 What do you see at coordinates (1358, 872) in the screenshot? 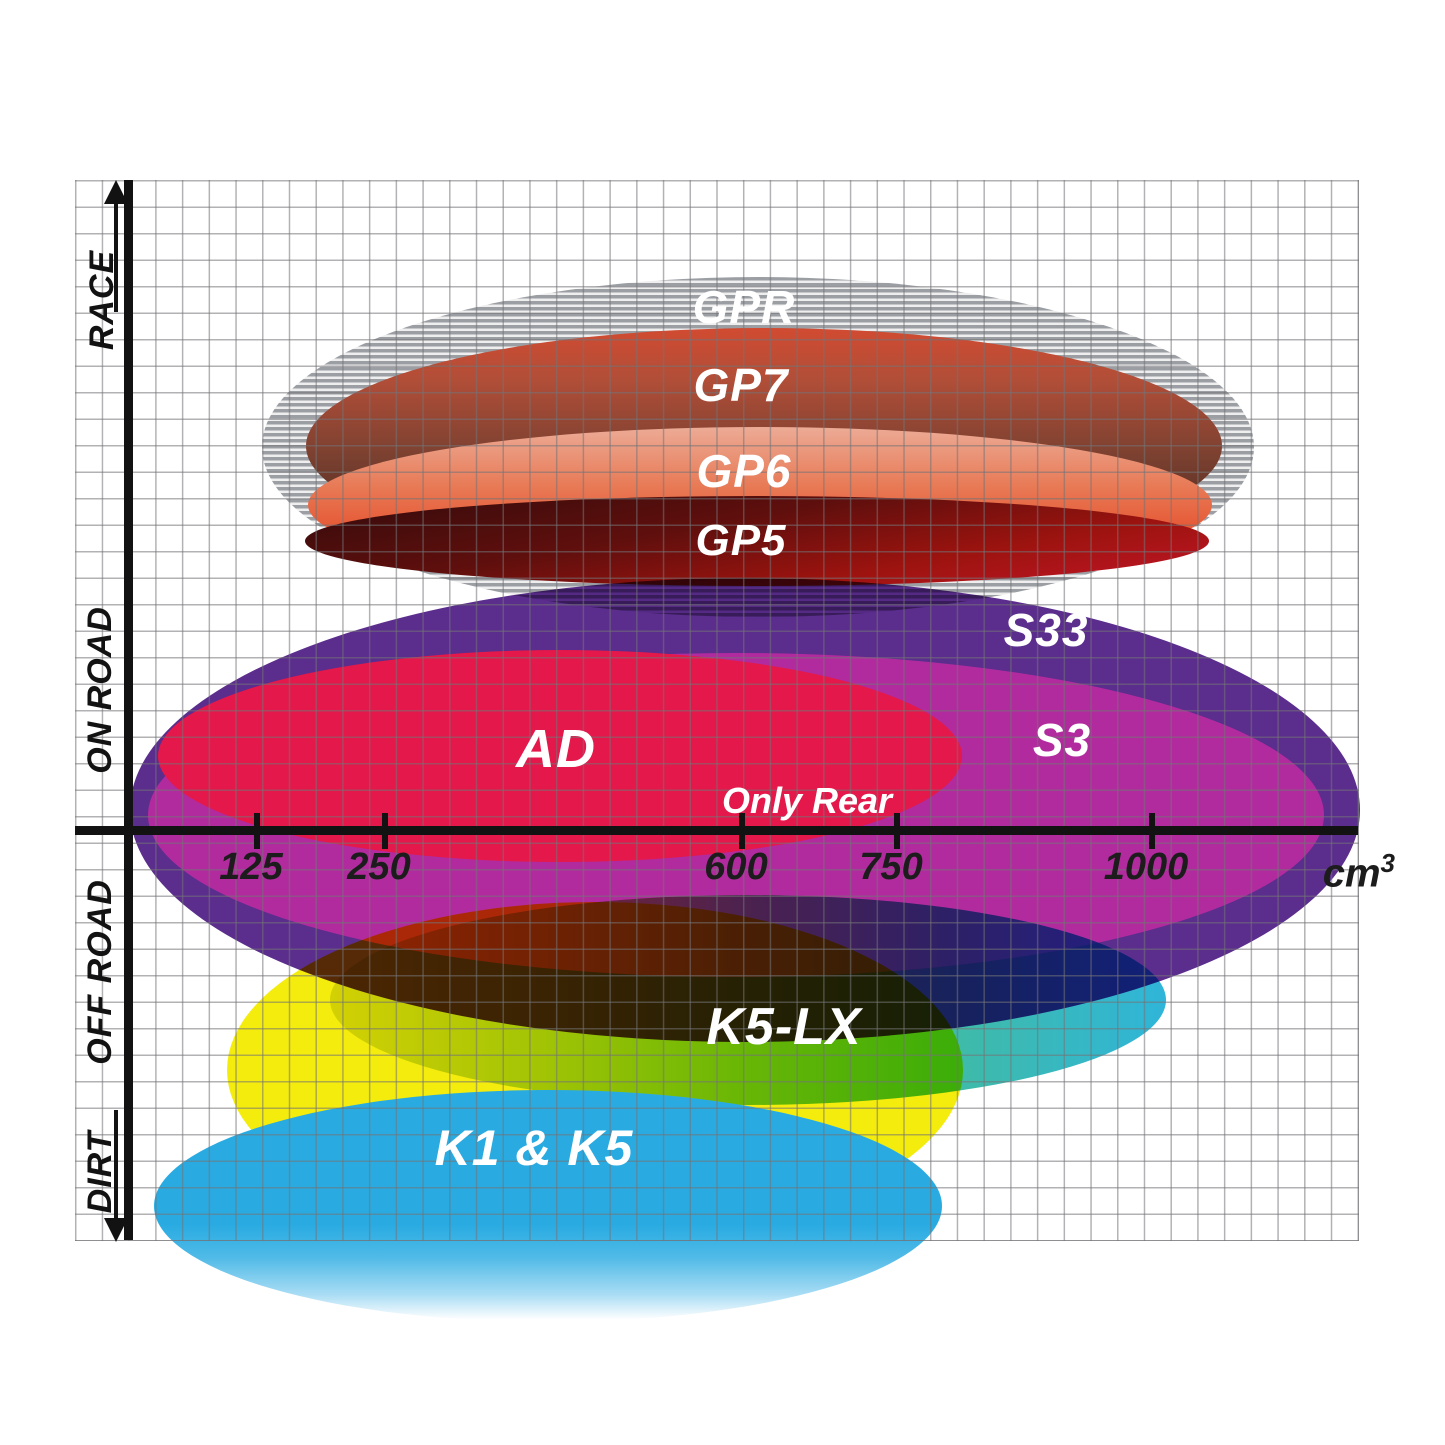
I see `x-axis-unit-label: cm3` at bounding box center [1358, 872].